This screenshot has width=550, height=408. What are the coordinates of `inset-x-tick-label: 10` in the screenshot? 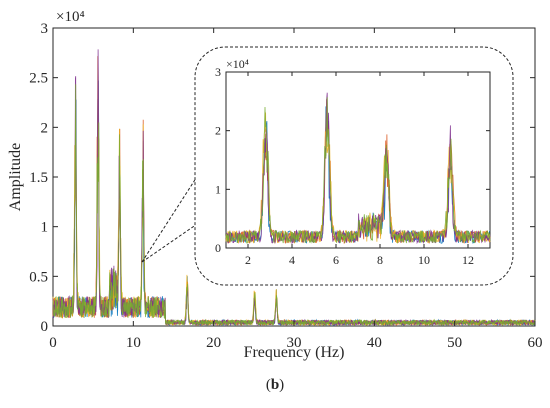 It's located at (424, 260).